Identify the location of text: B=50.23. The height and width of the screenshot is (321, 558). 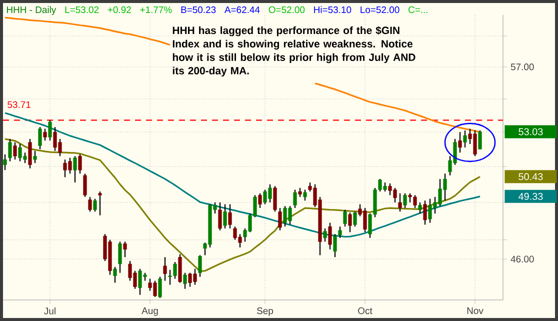
(198, 10).